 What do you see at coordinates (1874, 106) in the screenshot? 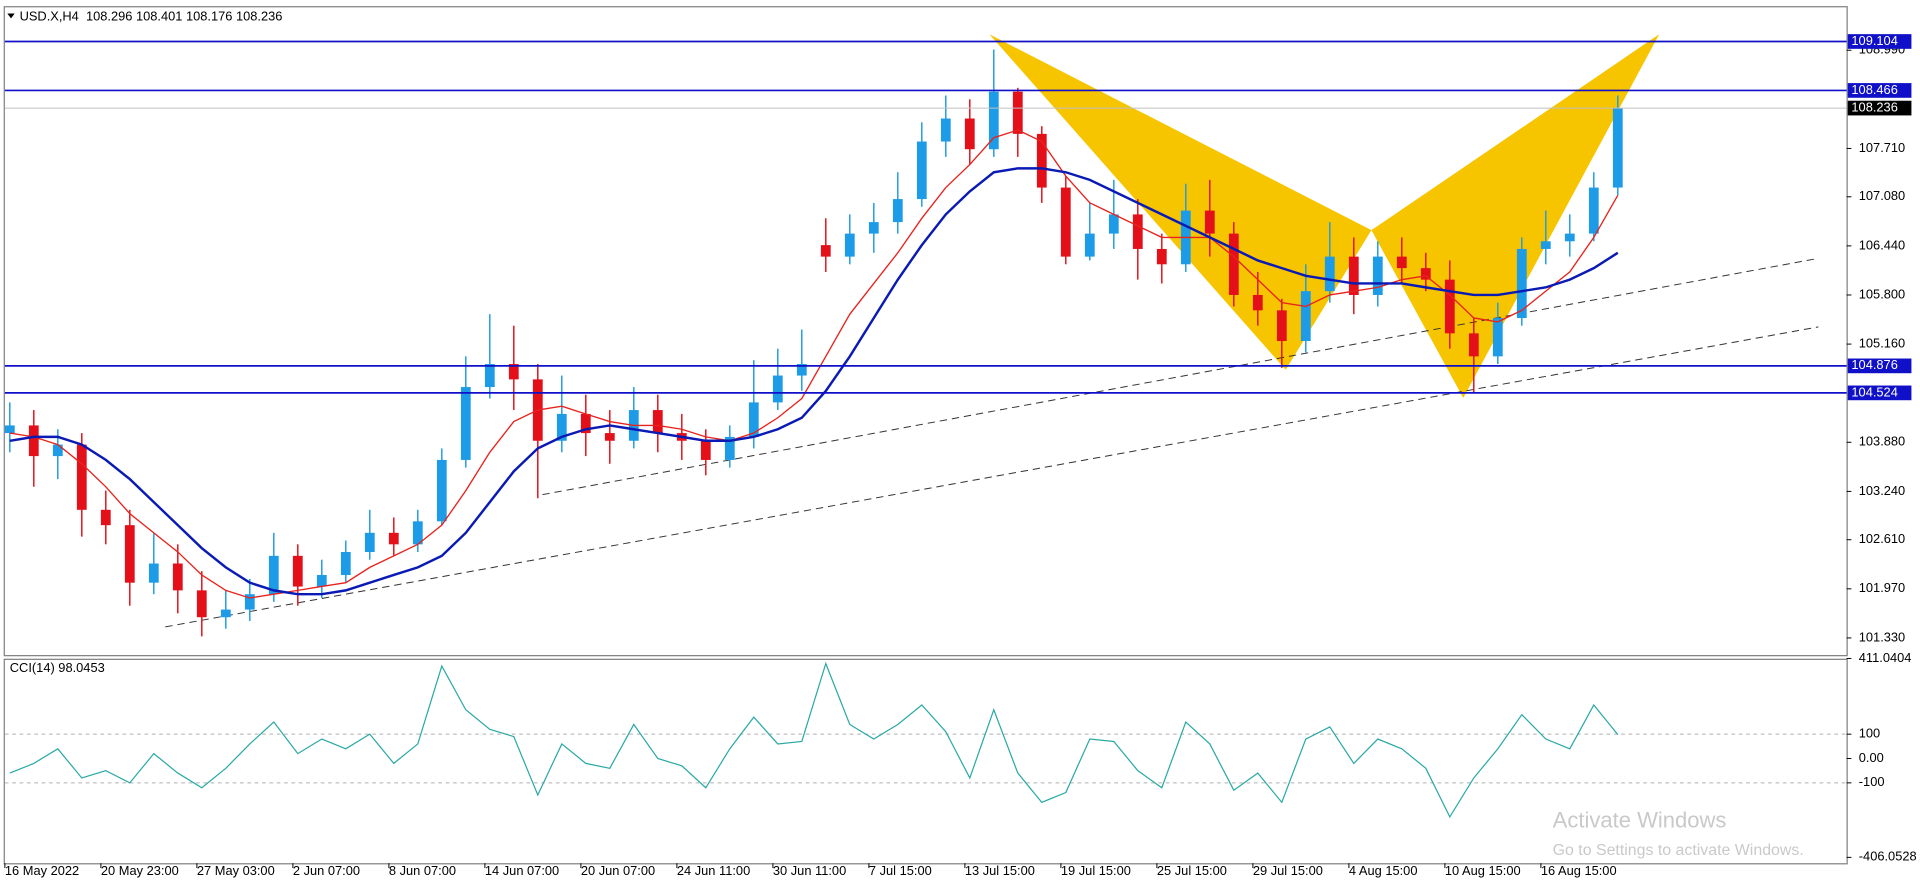
I see `last-price-label: 108.236` at bounding box center [1874, 106].